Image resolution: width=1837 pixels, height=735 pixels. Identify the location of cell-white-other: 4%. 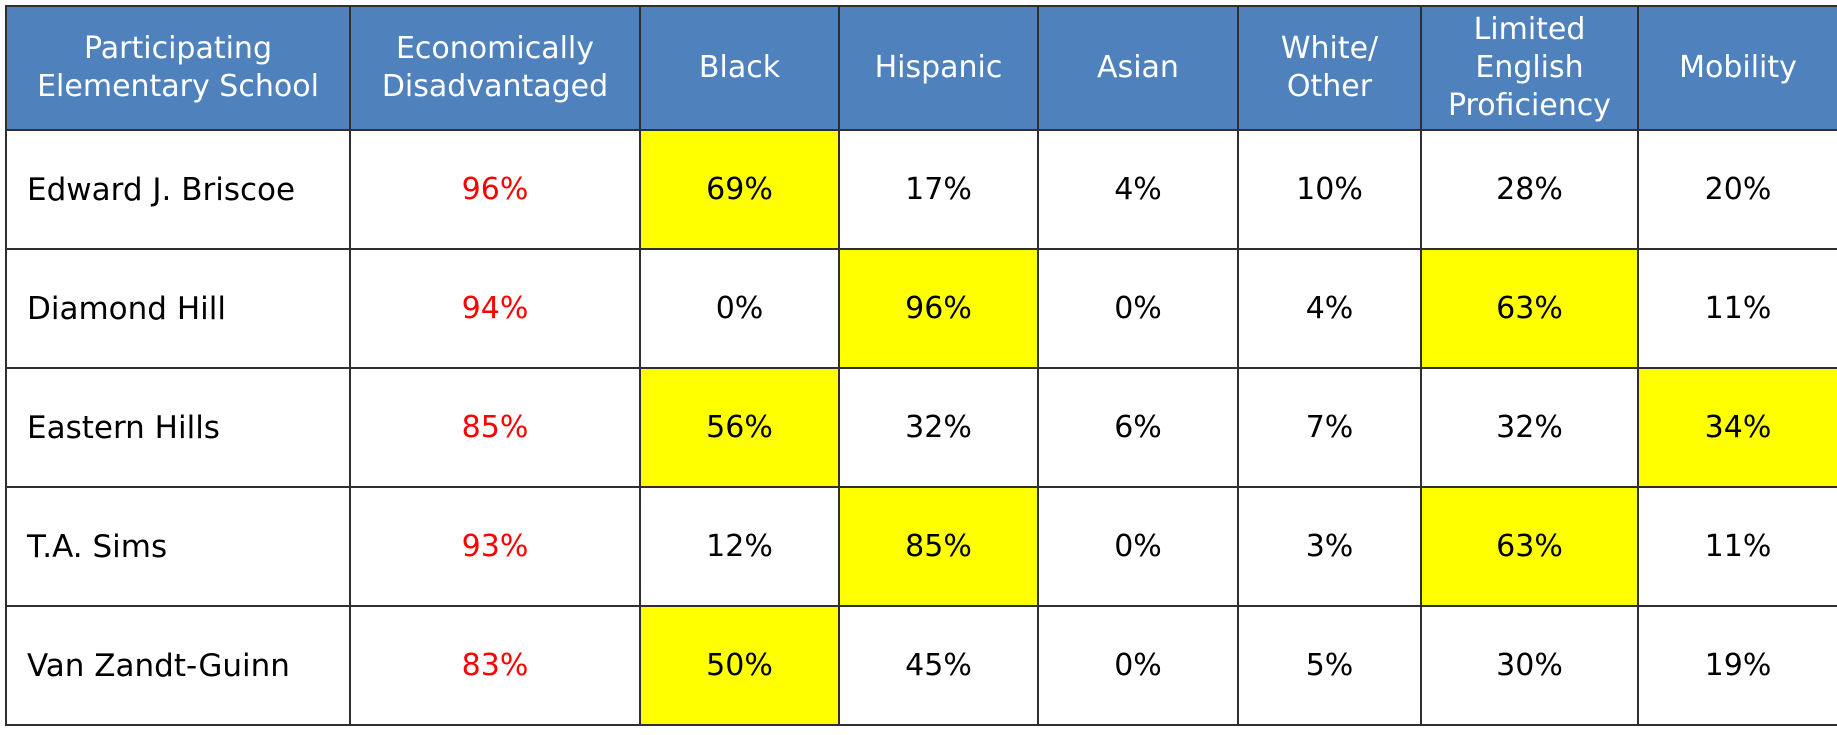
(1329, 308).